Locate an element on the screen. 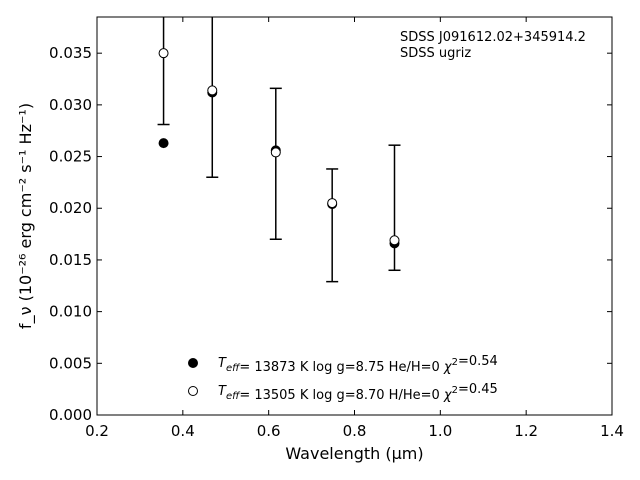 Image resolution: width=640 pixels, height=480 pixels. y-tick-label: 0.025 is located at coordinates (70, 157).